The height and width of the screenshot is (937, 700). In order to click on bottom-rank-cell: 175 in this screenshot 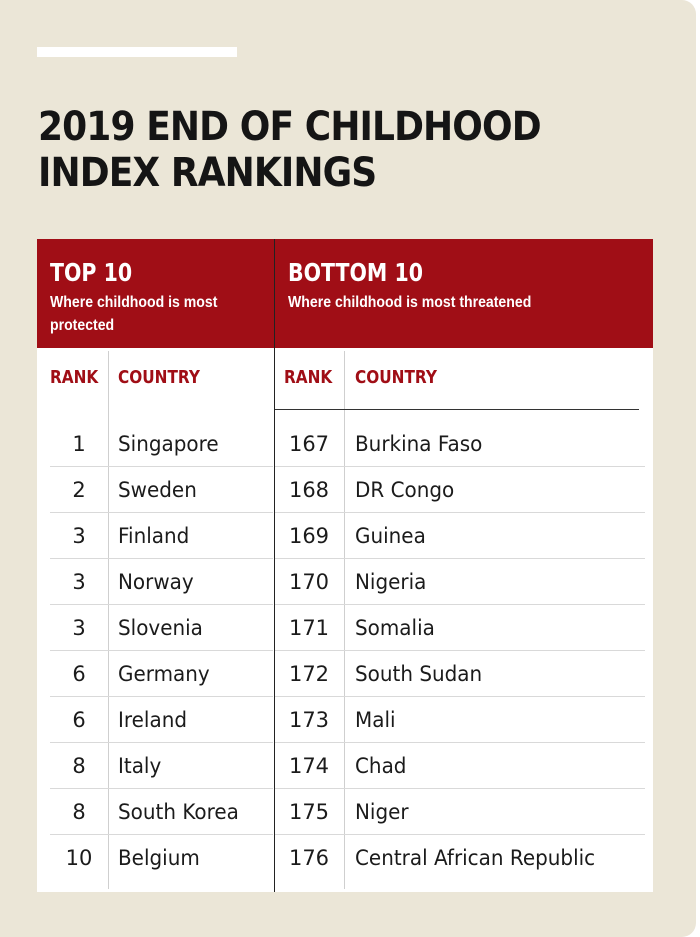, I will do `click(309, 812)`.